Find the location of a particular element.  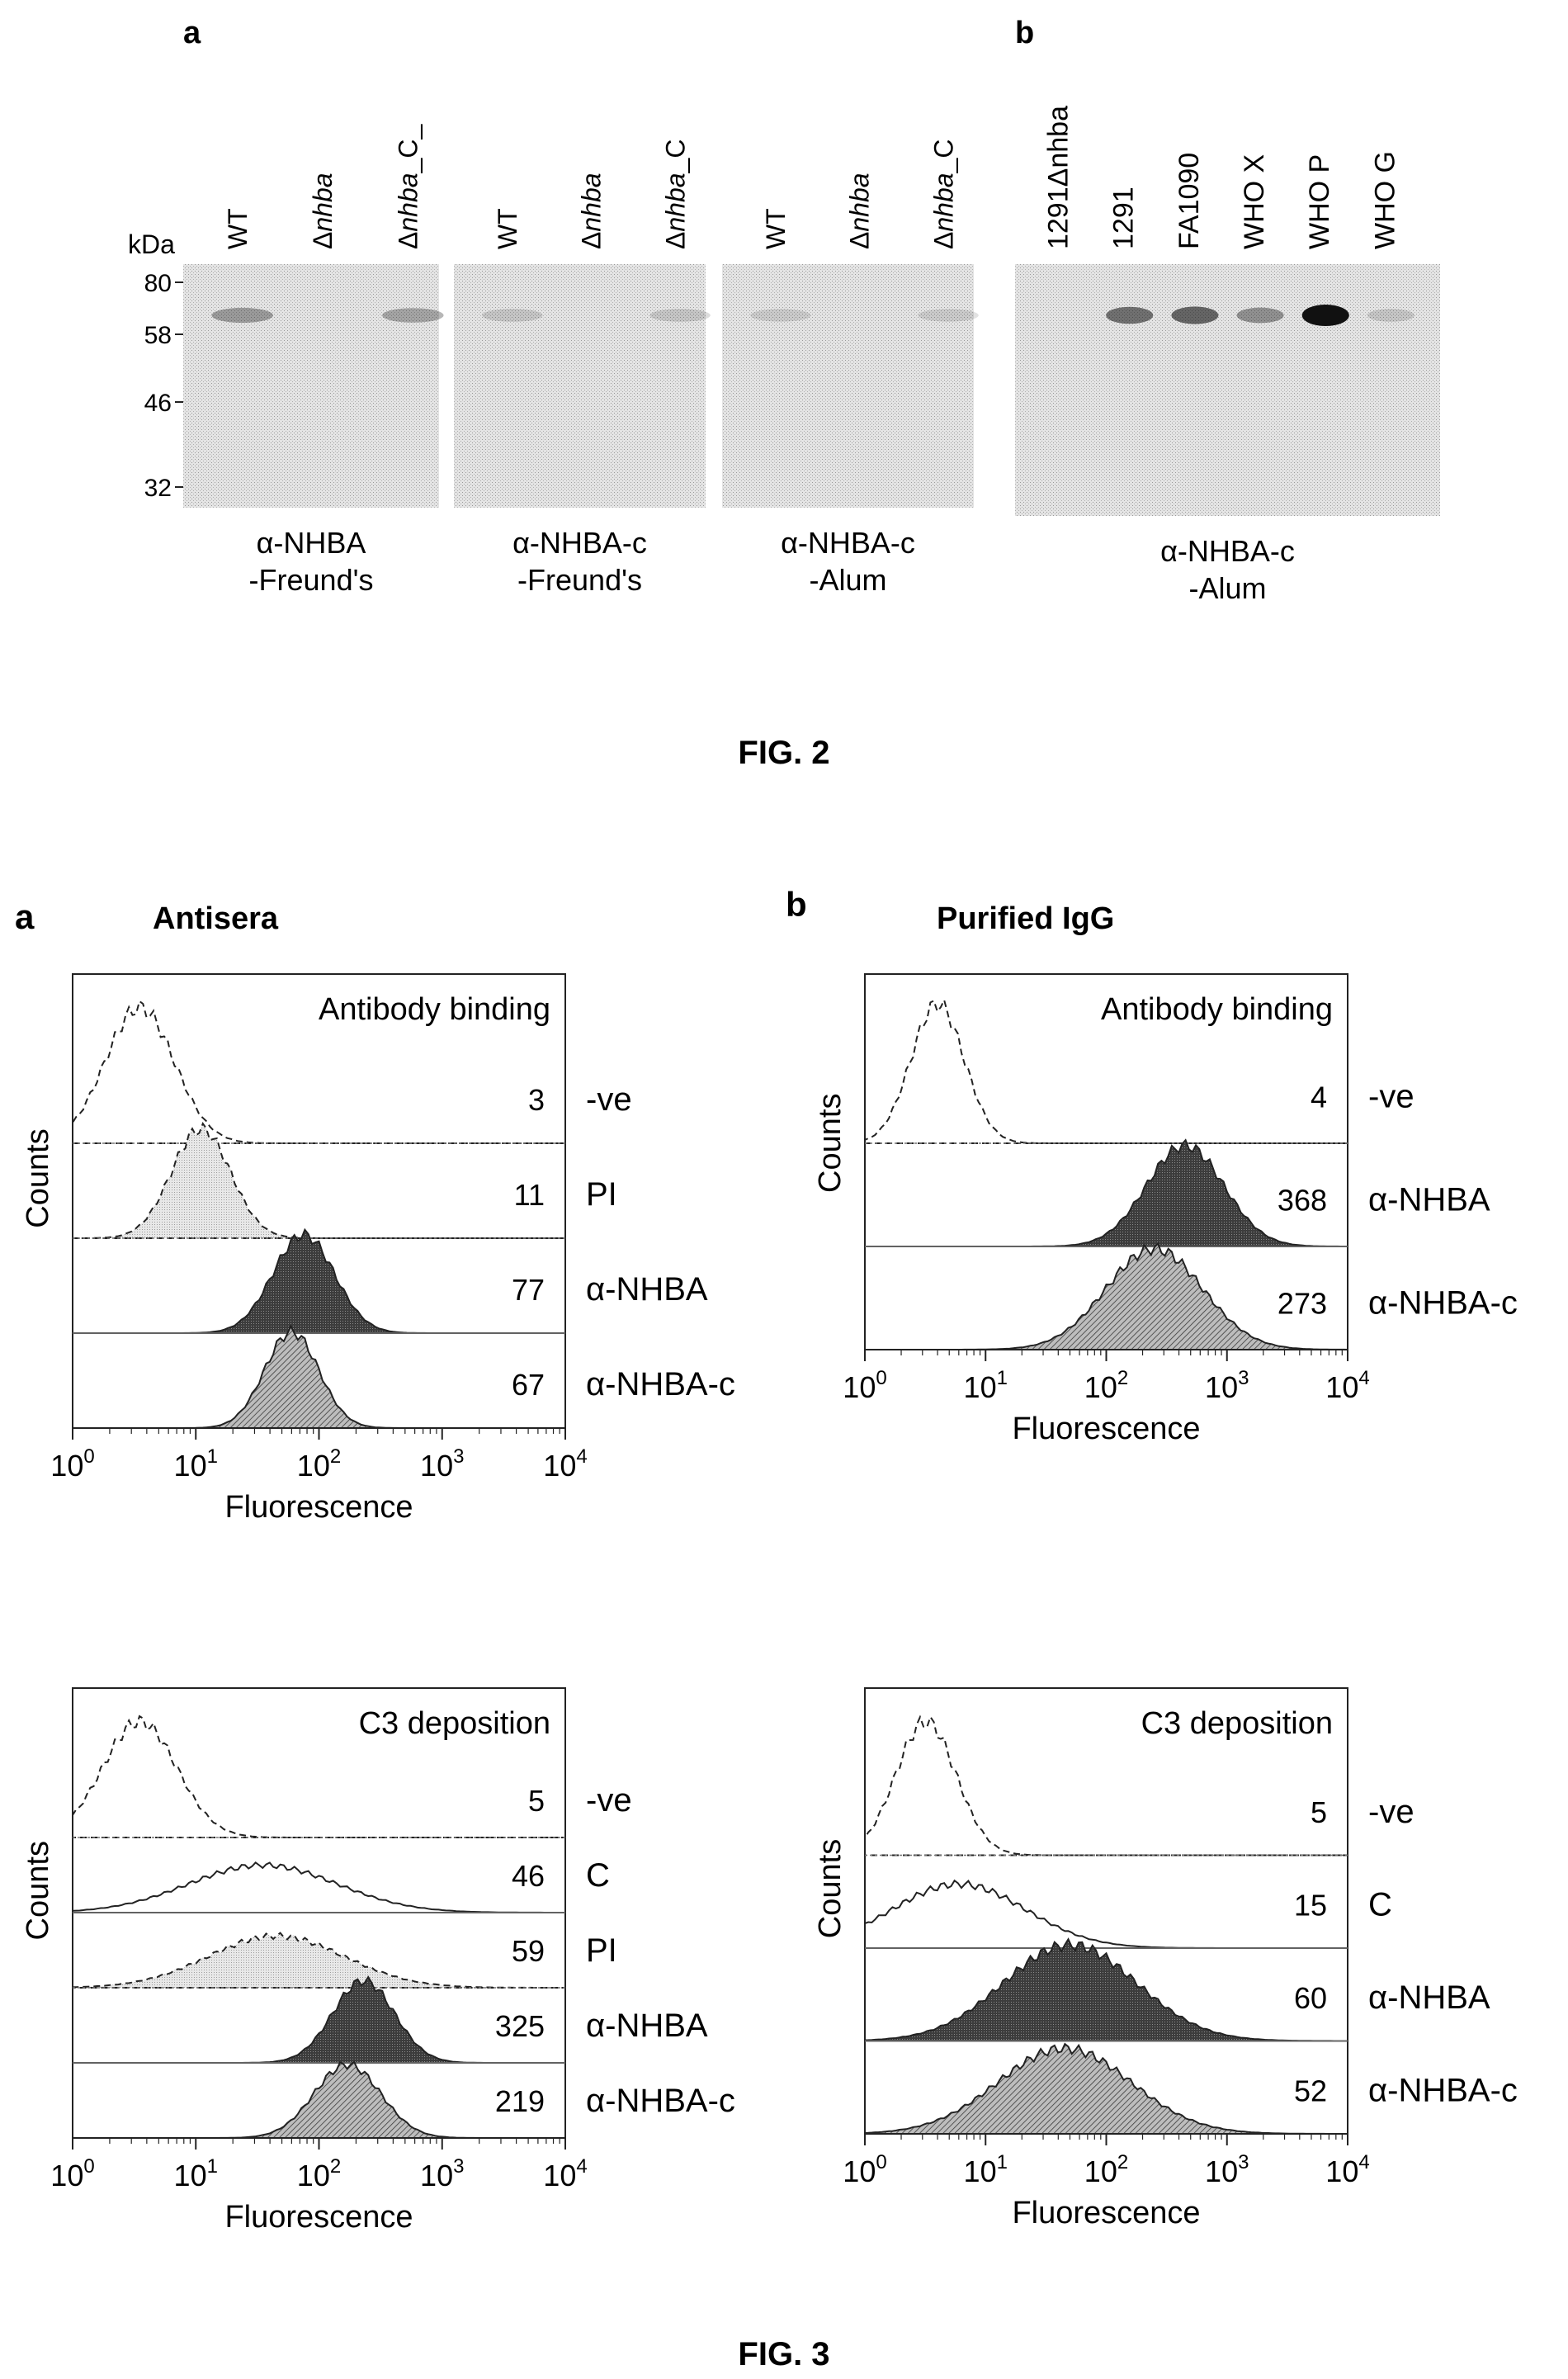

blot-caption-antibody: α-NHBA is located at coordinates (311, 543).